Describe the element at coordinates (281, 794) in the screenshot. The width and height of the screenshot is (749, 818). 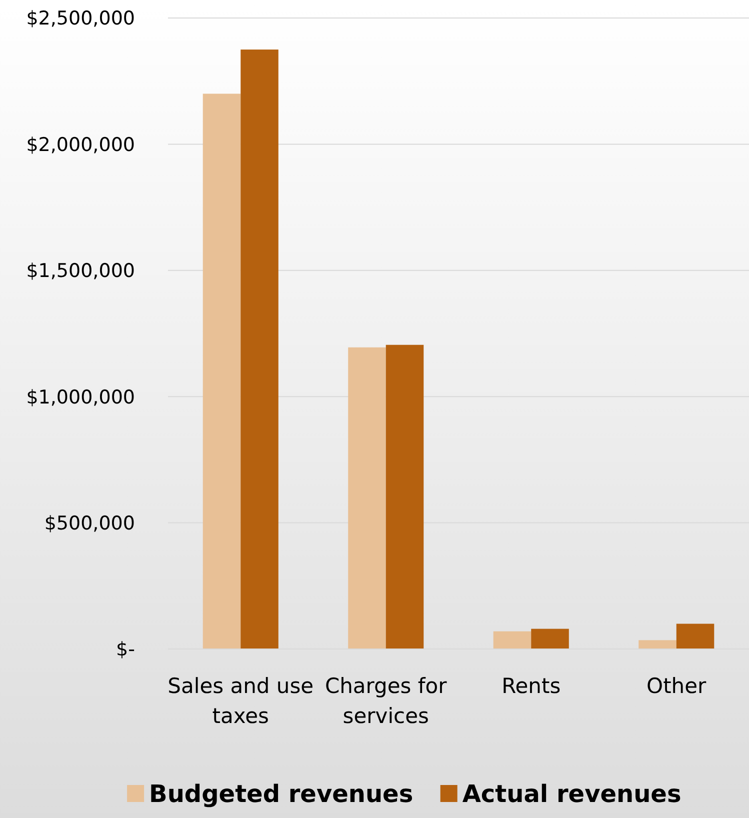
I see `legend-label: Budgeted revenues` at that location.